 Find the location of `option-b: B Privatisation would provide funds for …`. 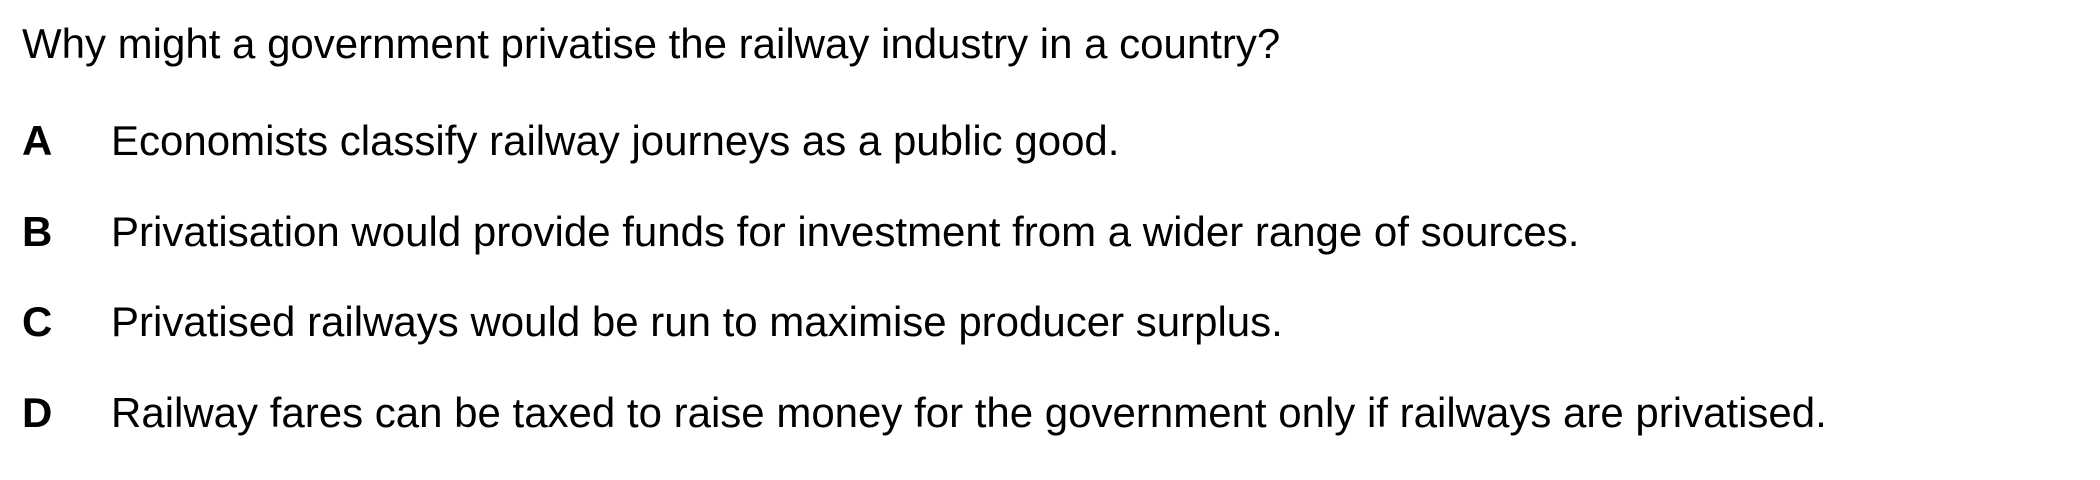

option-b: B Privatisation would provide funds for … is located at coordinates (800, 232).